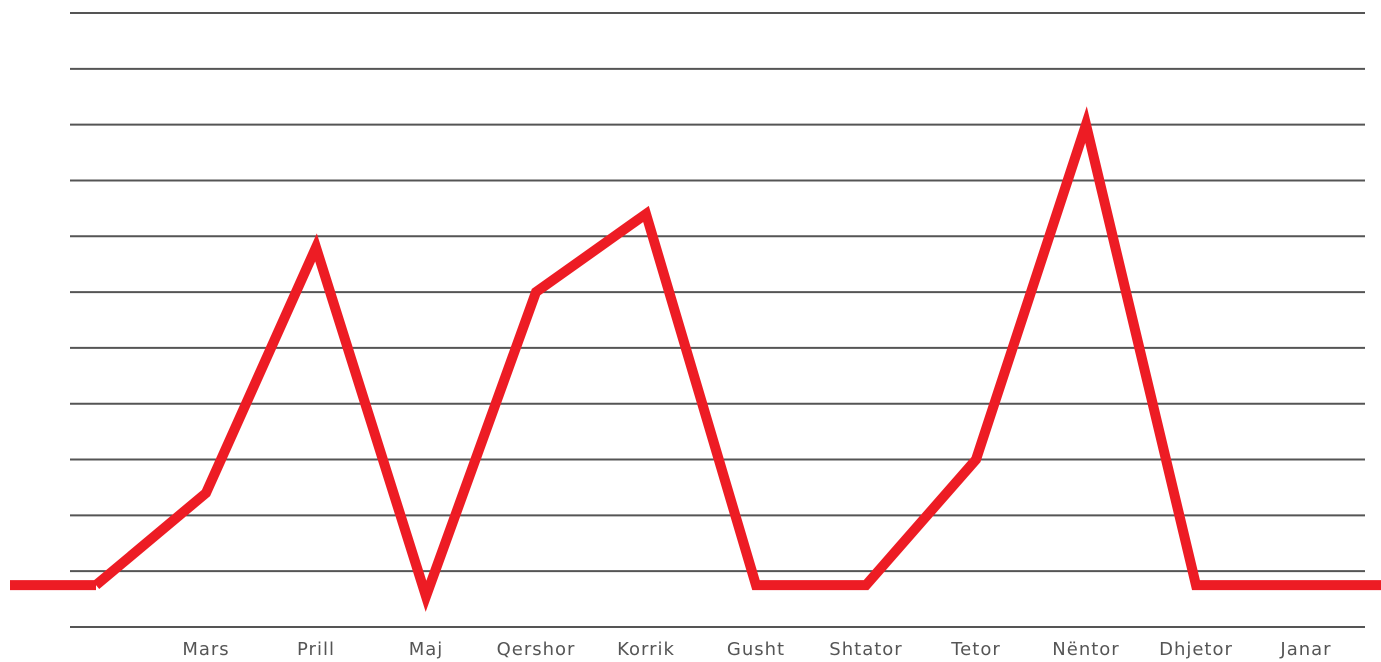 The width and height of the screenshot is (1381, 662). What do you see at coordinates (1085, 649) in the screenshot?
I see `x-tick-label: Nëntor` at bounding box center [1085, 649].